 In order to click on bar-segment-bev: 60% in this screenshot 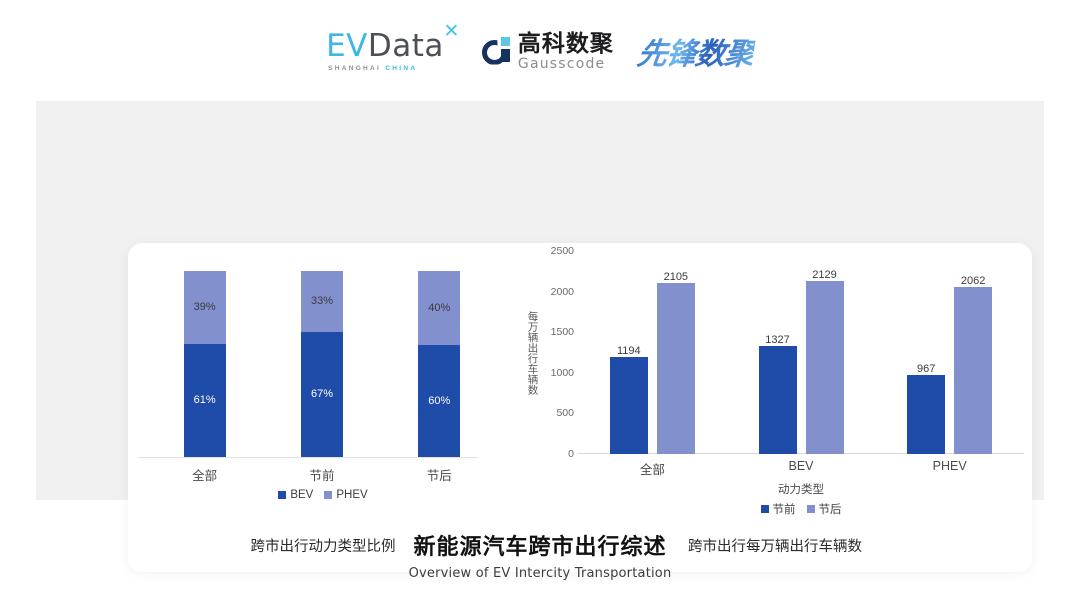, I will do `click(439, 401)`.